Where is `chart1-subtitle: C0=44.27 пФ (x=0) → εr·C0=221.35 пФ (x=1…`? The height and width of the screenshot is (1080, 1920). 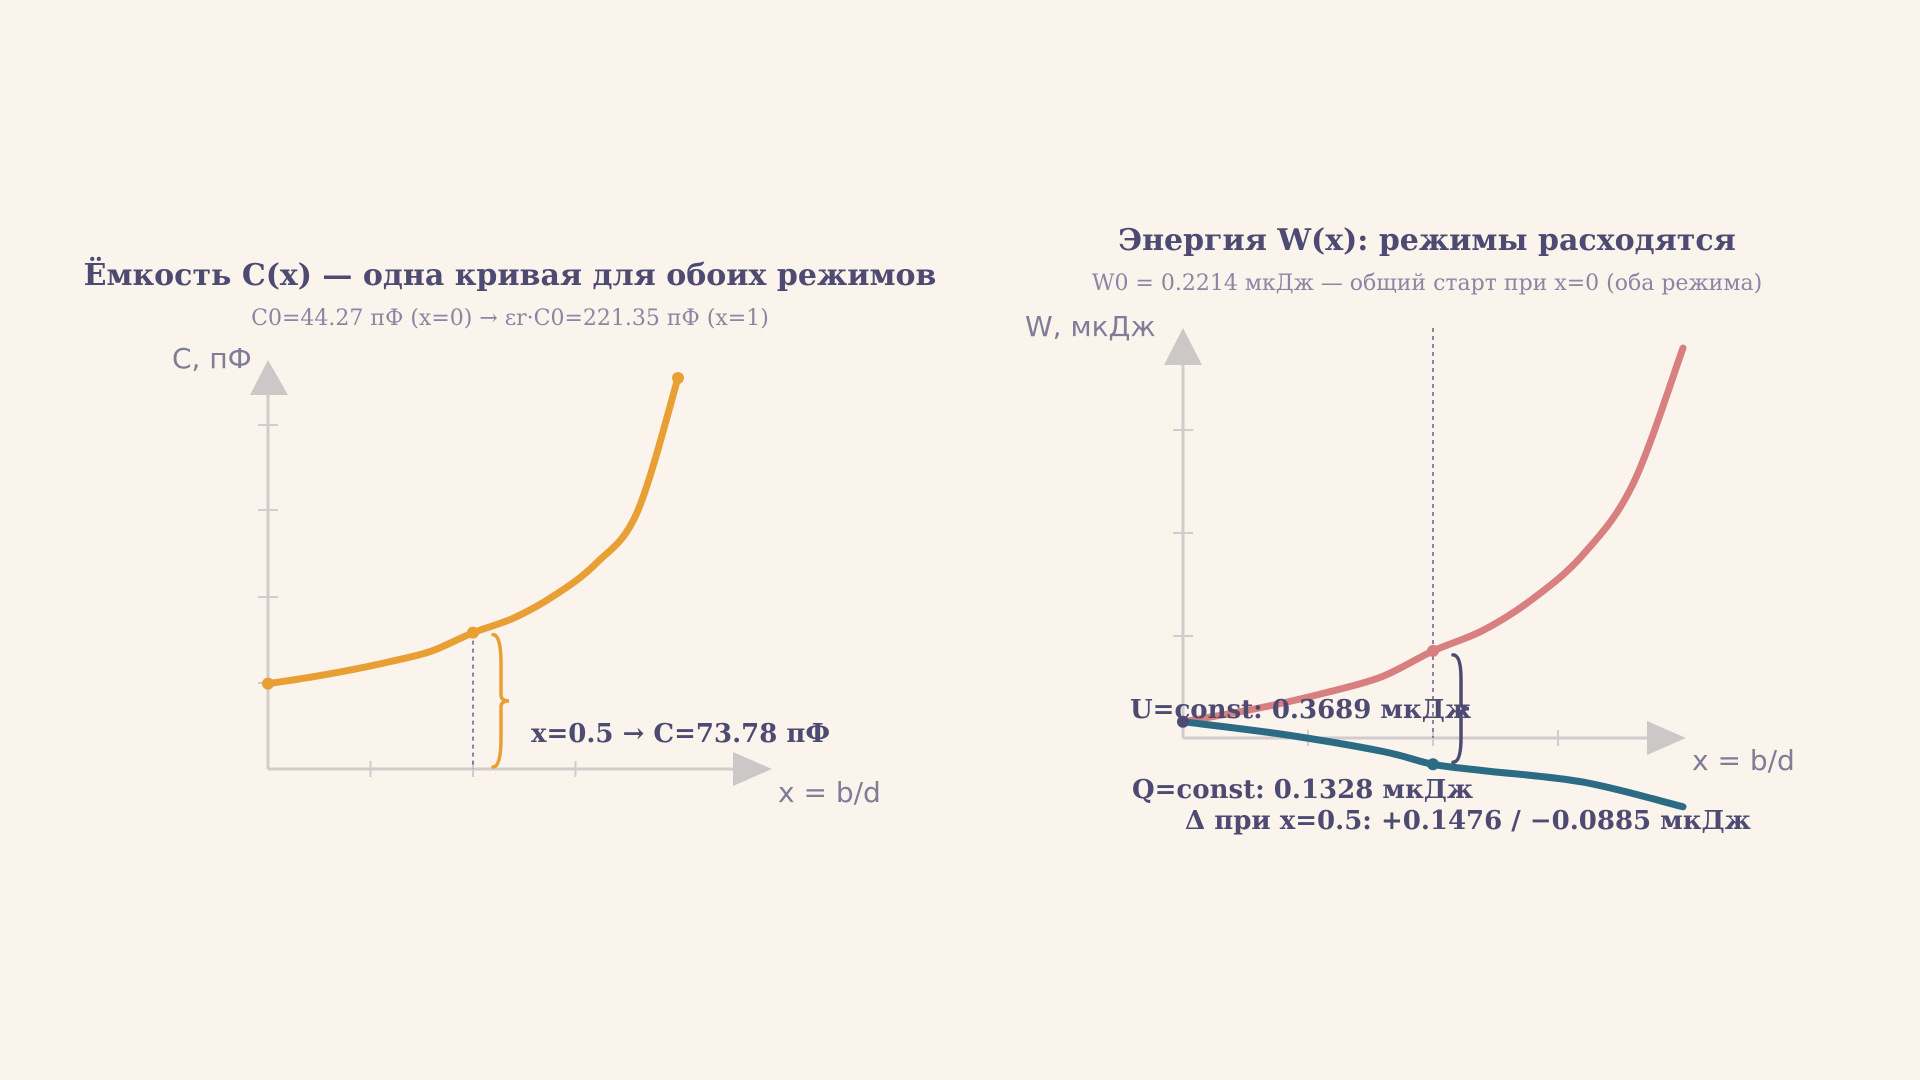
chart1-subtitle: C0=44.27 пФ (x=0) → εr·C0=221.35 пФ (x=1… is located at coordinates (510, 318).